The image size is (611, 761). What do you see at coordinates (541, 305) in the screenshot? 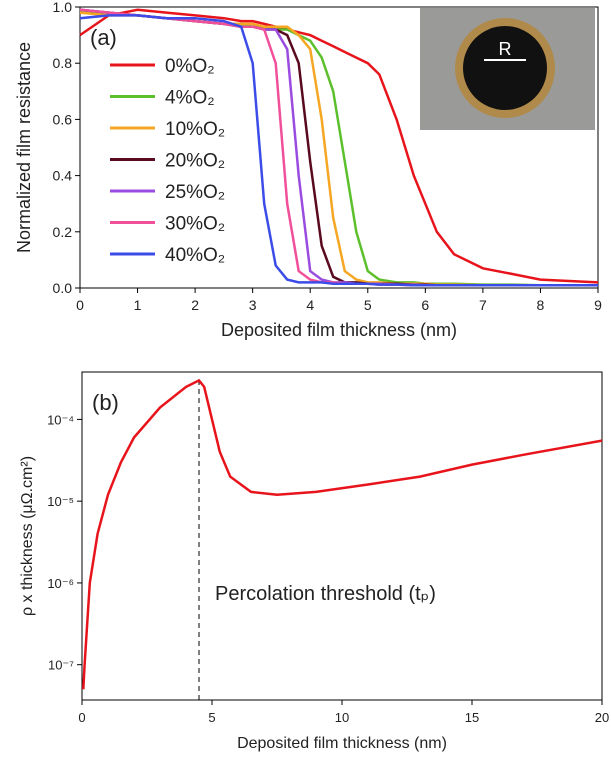
I see `x-tick-label: 8` at bounding box center [541, 305].